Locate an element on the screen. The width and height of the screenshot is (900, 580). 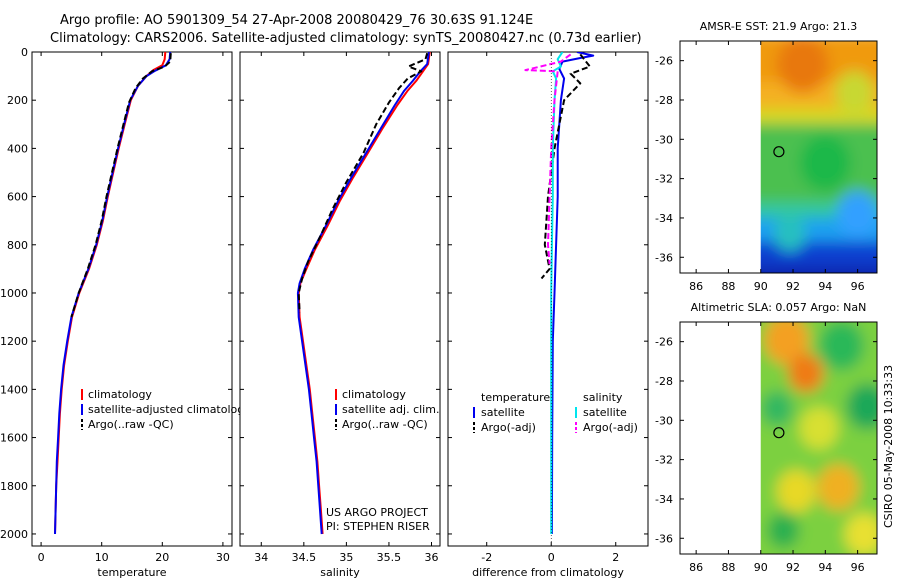
temperature-ytick-label: 2000 is located at coordinates (14, 534).